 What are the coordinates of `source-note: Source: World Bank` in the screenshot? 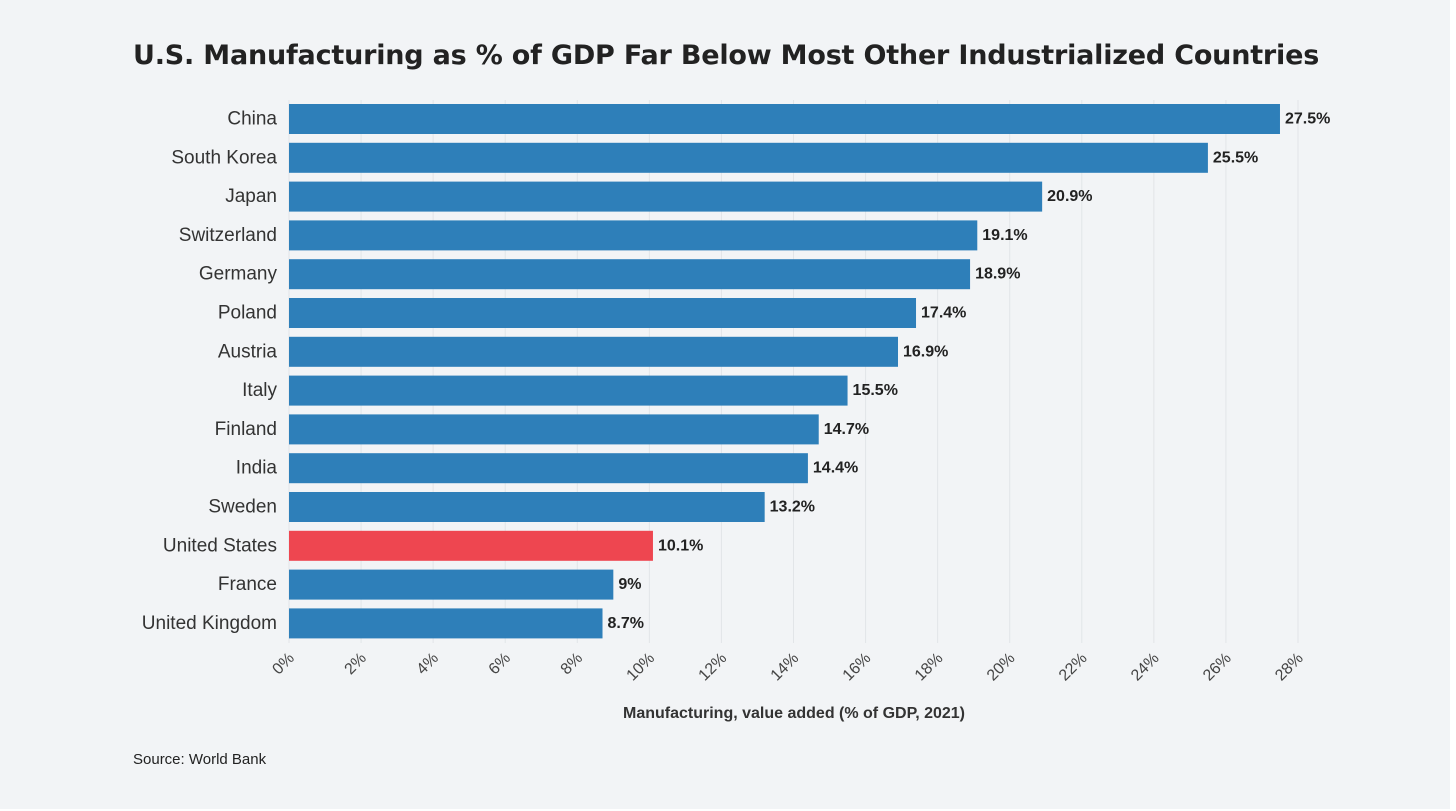 It's located at (200, 759).